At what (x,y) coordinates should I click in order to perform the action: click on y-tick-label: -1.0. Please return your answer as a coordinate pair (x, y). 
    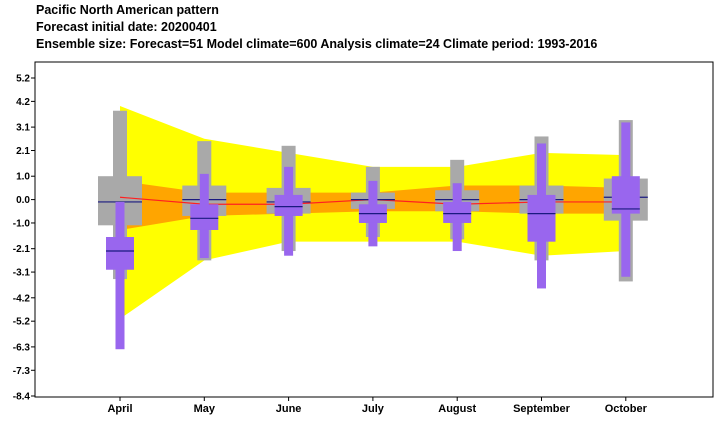
    Looking at the image, I should click on (22, 223).